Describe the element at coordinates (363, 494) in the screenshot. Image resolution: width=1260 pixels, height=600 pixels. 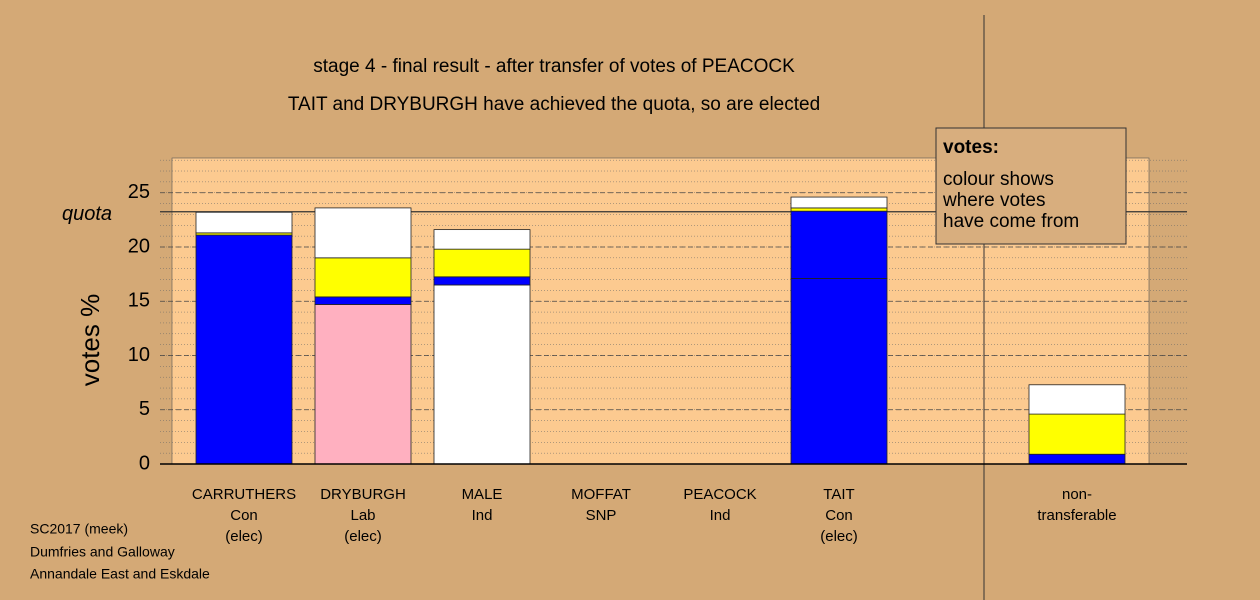
I see `x-tick-label: DRYBURGH` at that location.